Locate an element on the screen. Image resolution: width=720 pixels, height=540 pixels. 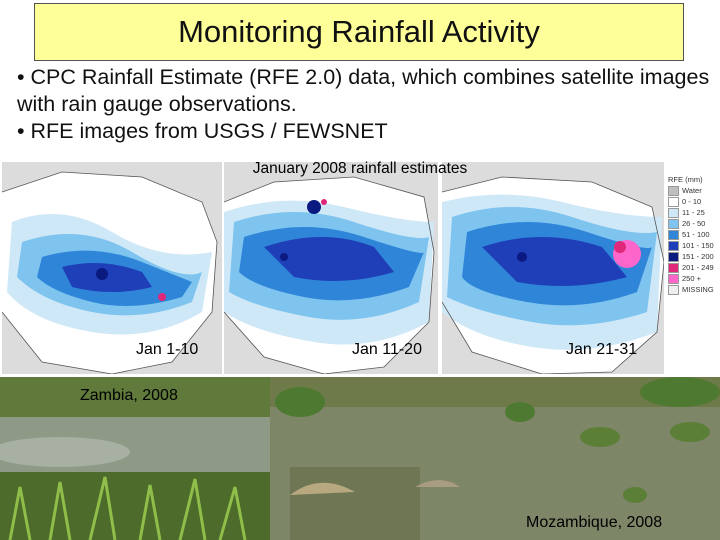
map-caption-2: Jan 11-20 is located at coordinates (387, 349).